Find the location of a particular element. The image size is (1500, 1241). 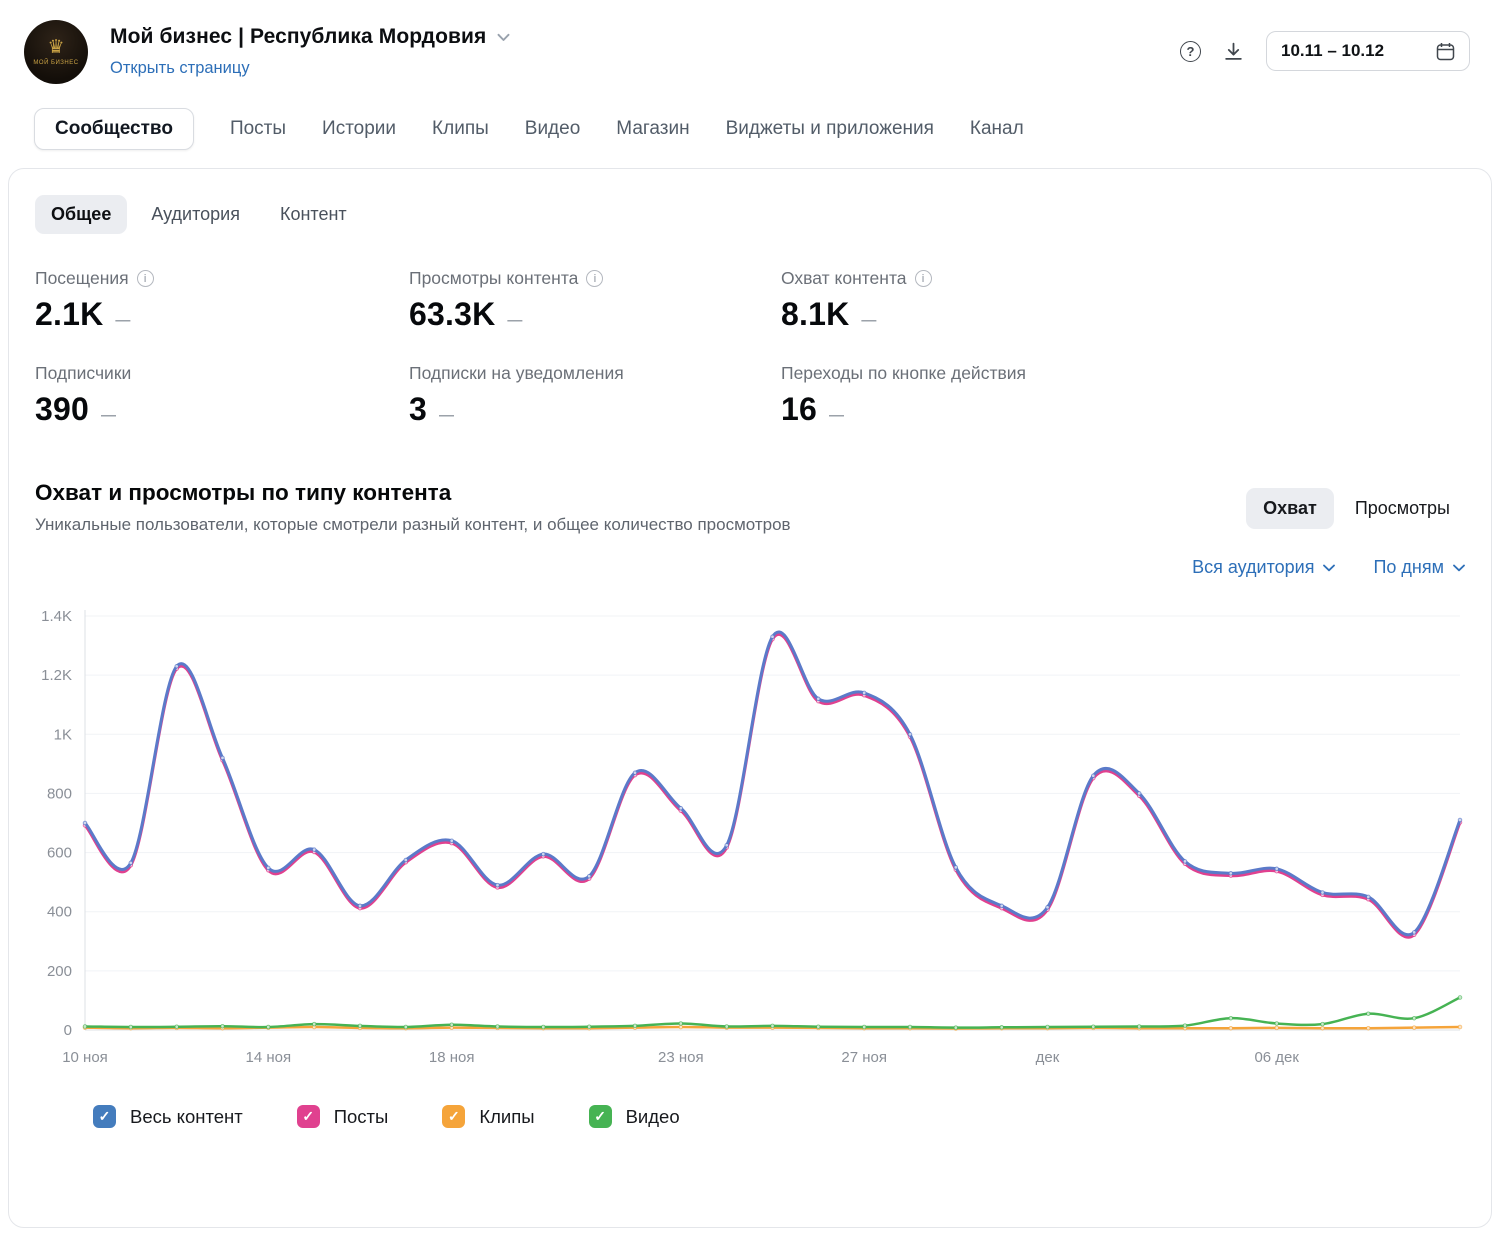

stat-content-views: Просмотры контента i 63.3K — is located at coordinates (595, 300).